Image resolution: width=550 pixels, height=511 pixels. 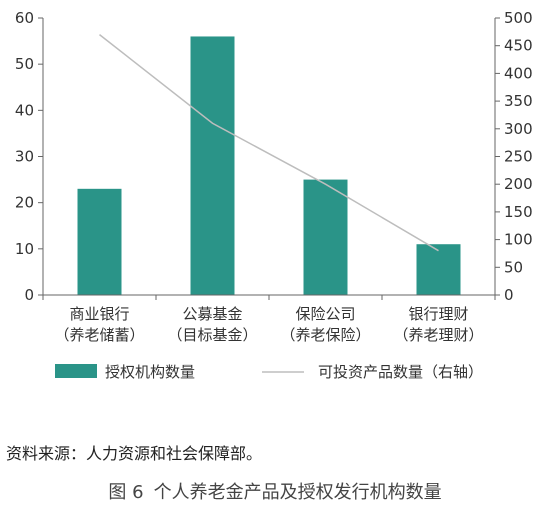 I want to click on category-label-line2: （养老保险）, so click(x=325, y=335).